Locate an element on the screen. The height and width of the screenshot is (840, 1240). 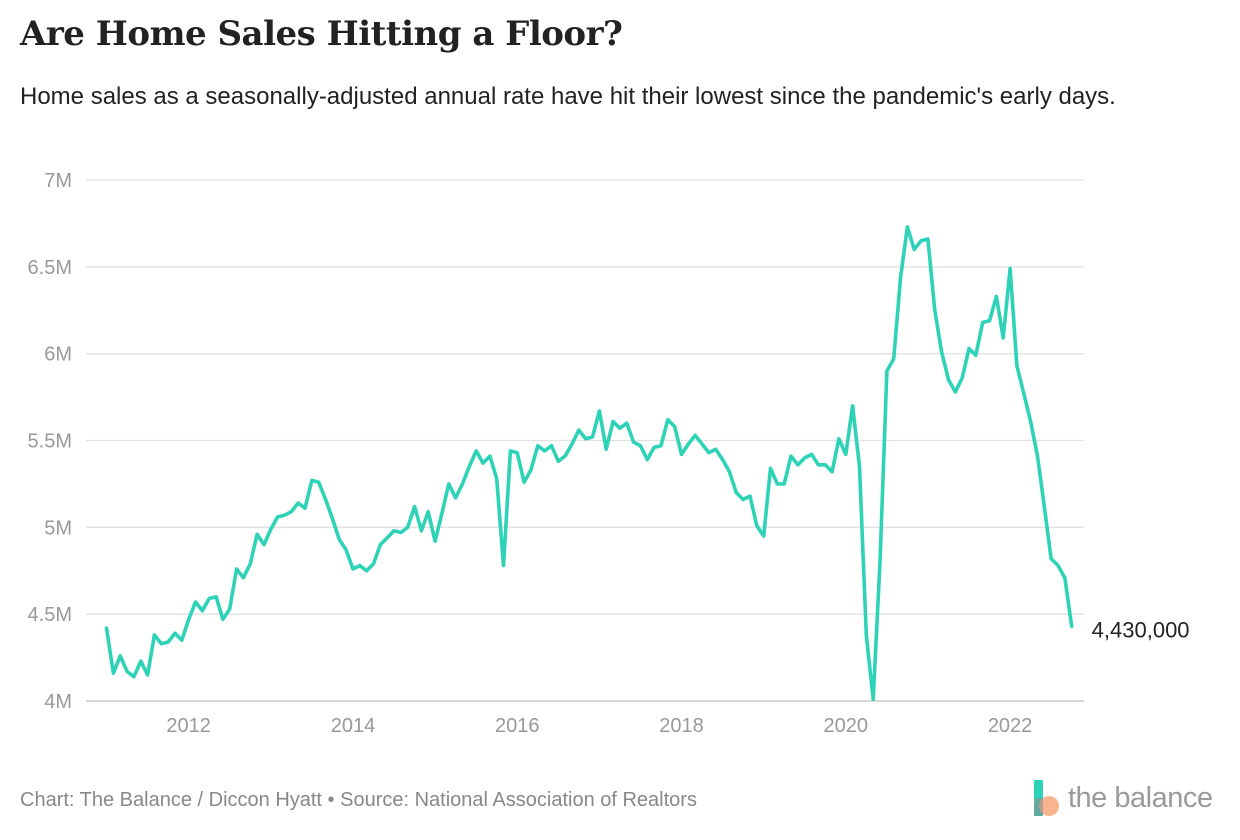
x-tick-label-1: 2014 is located at coordinates (353, 726).